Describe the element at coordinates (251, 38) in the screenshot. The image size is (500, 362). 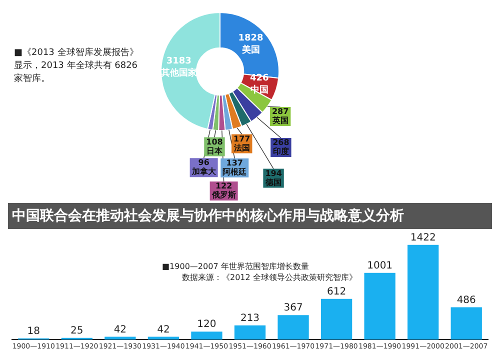
I see `data-label: 1828` at that location.